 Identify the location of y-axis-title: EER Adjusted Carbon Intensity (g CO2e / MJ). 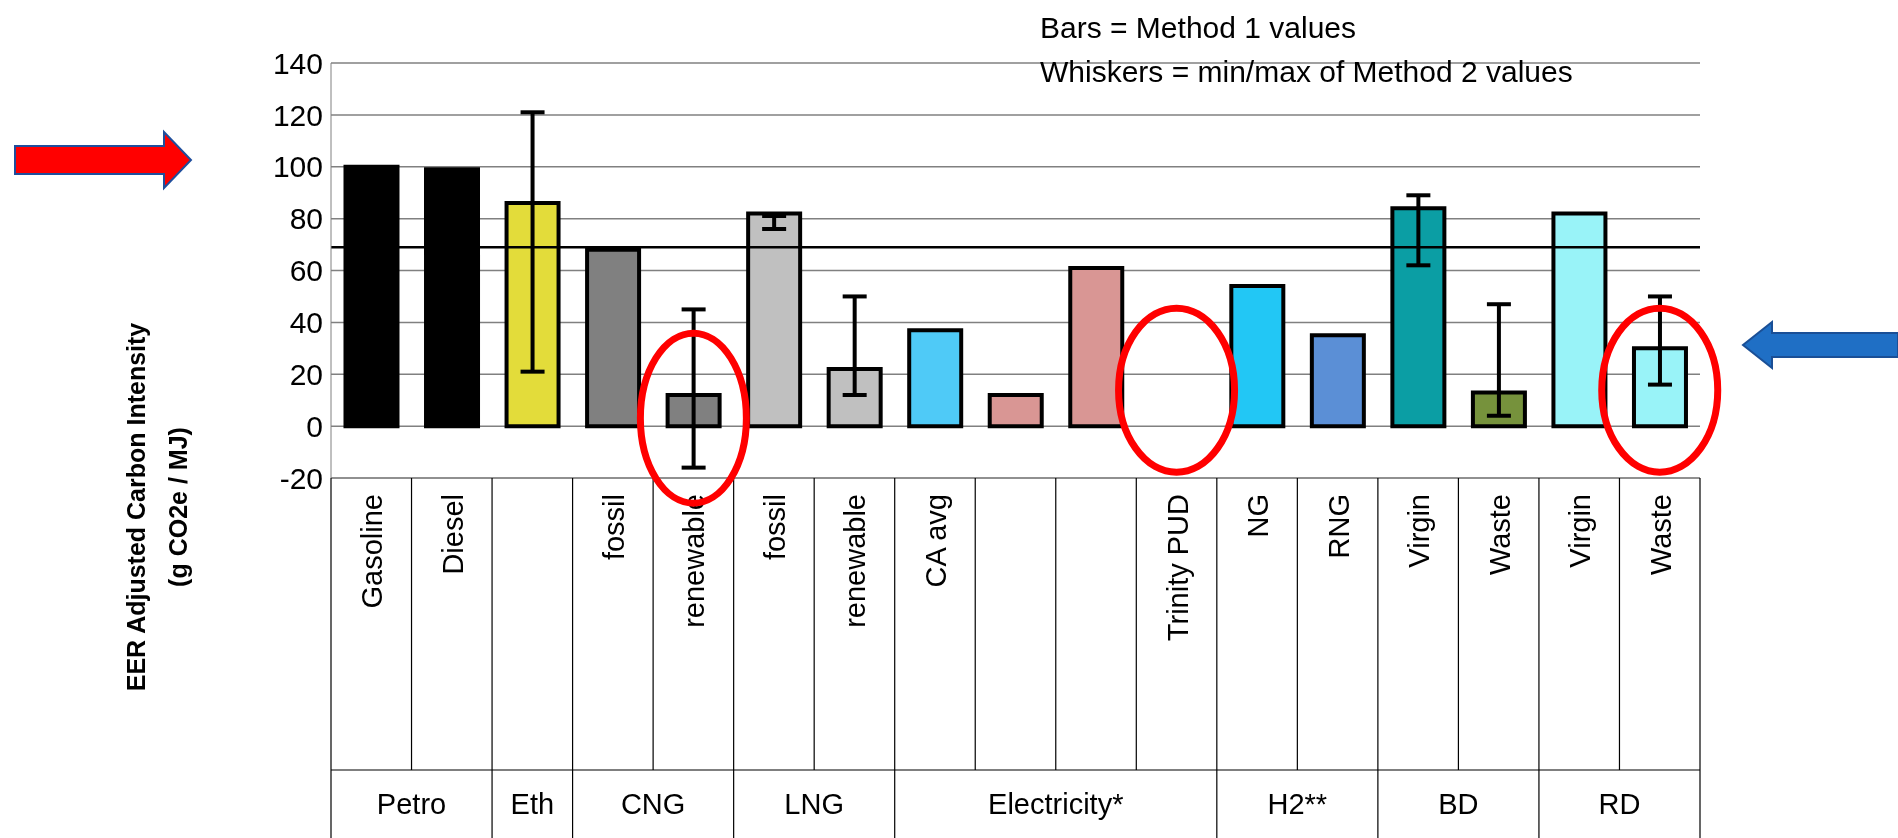
(157, 507).